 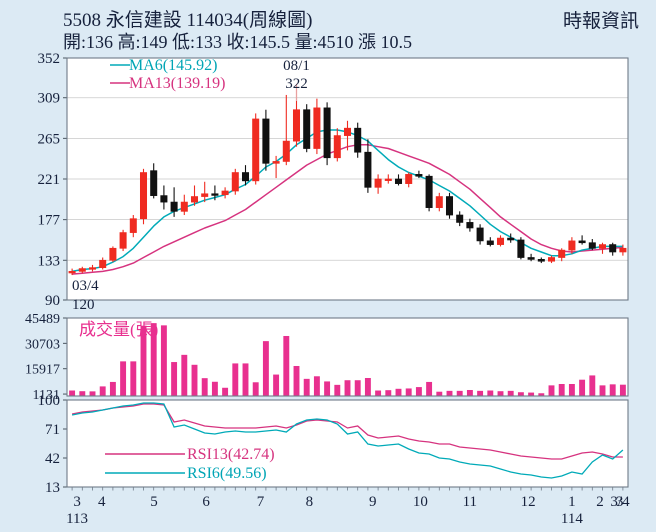 I want to click on price-y-tick: 177, so click(x=49, y=221).